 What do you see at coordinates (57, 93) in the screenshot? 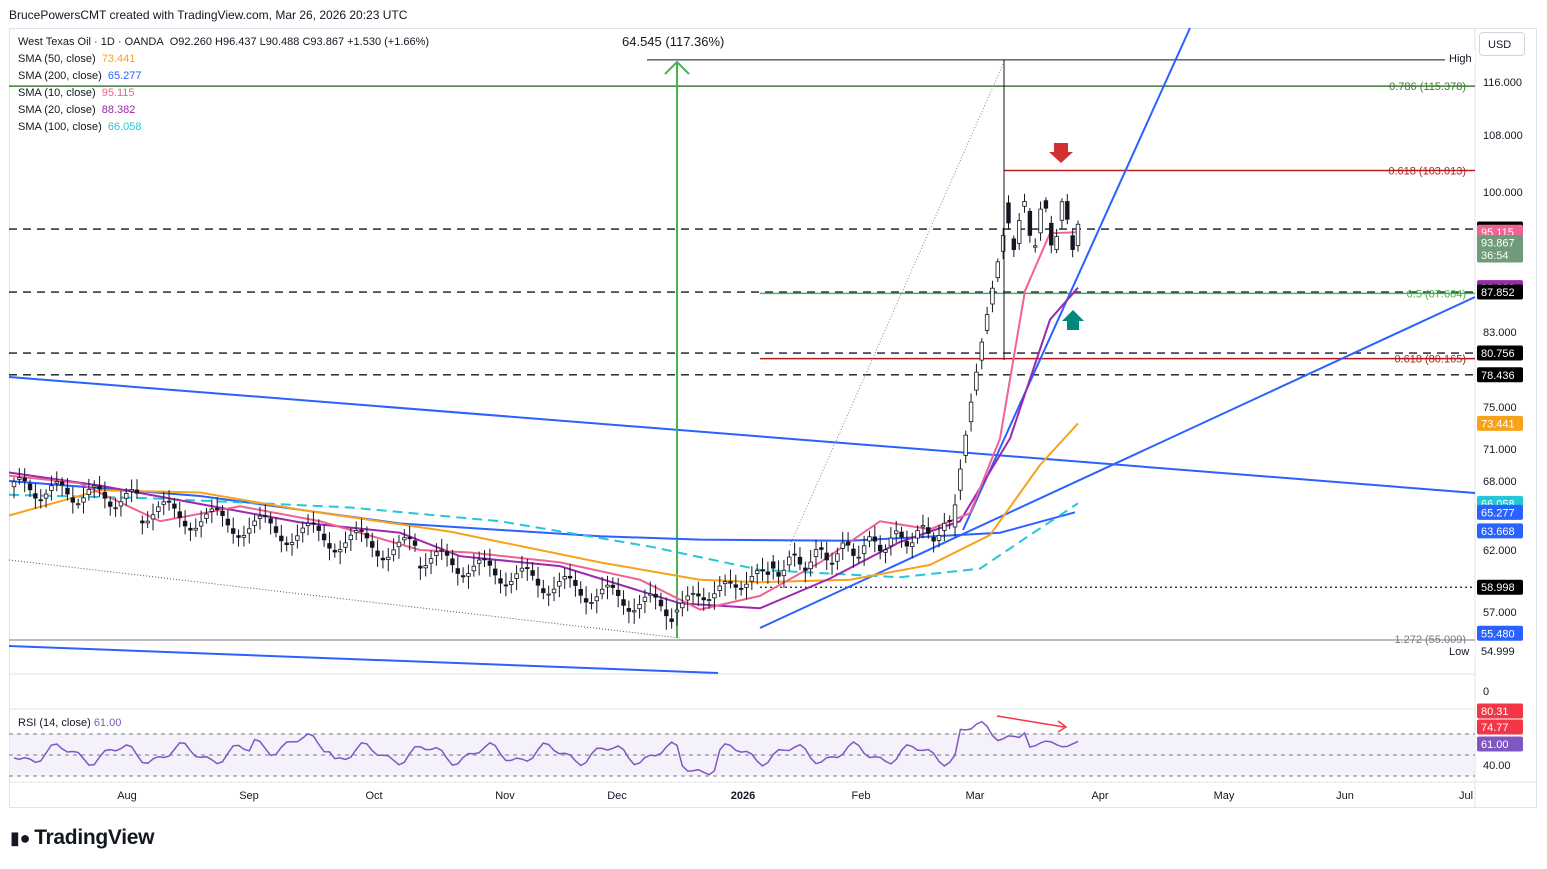
I see `sma-label: SMA (10, close)` at bounding box center [57, 93].